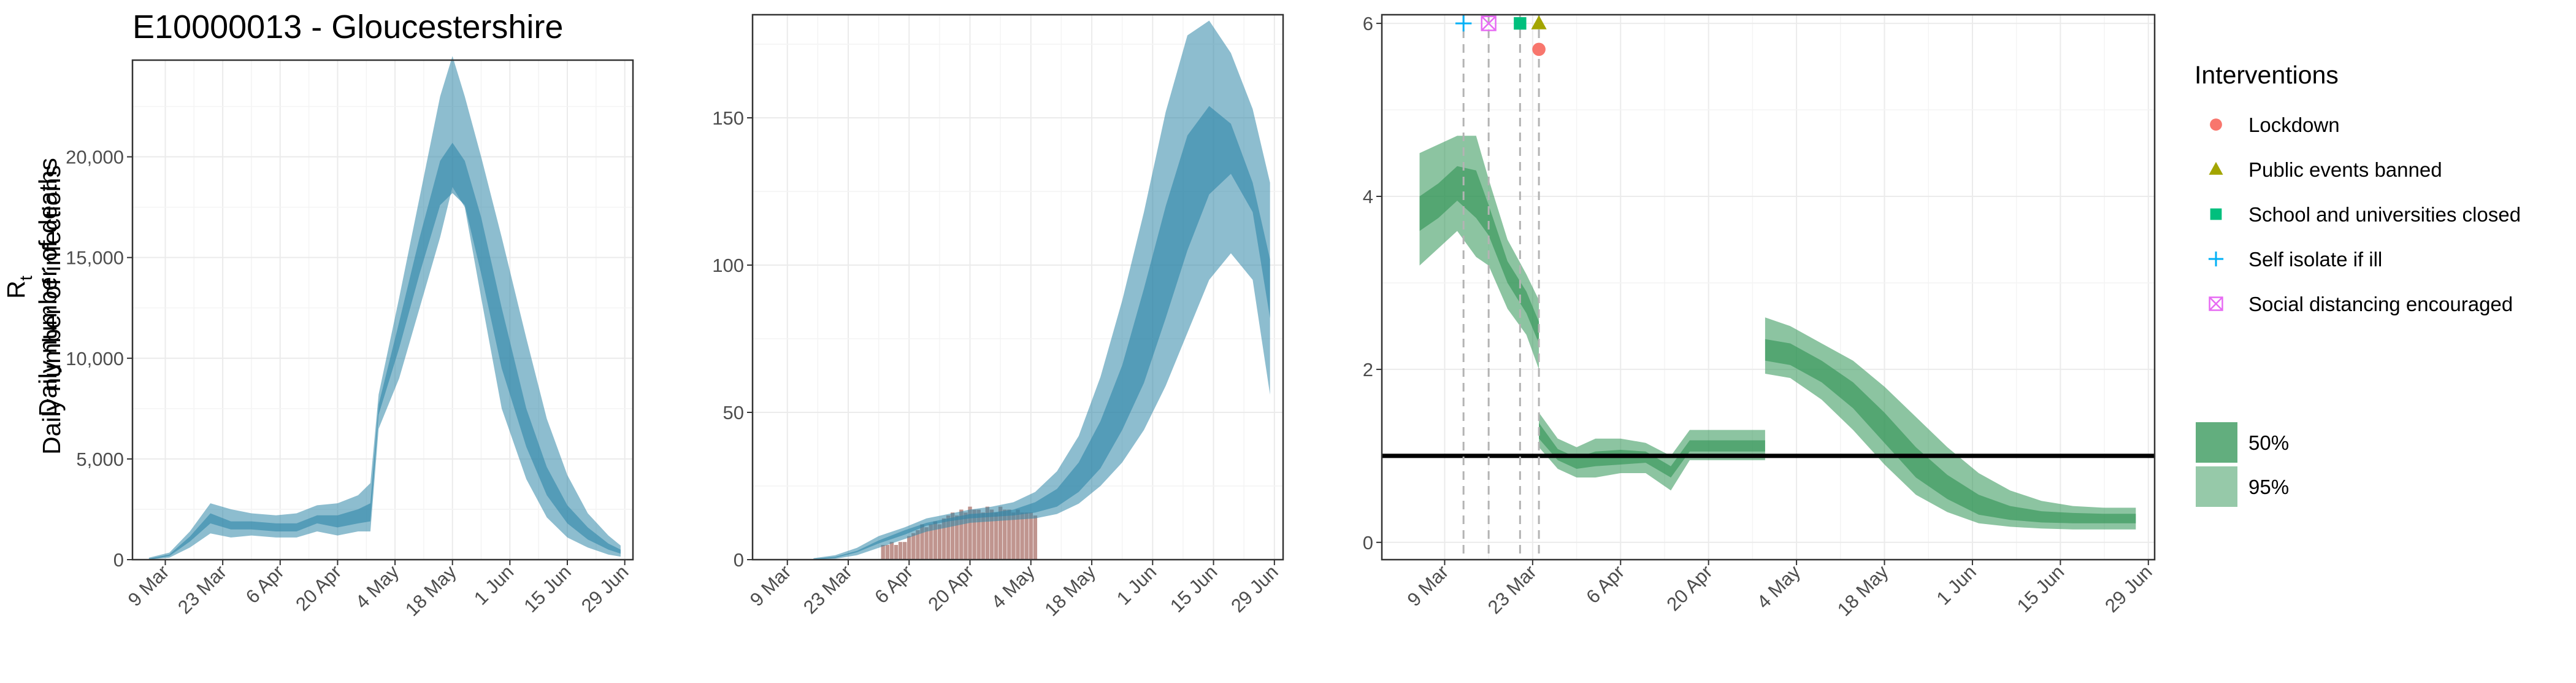 The image size is (2576, 683). What do you see at coordinates (1368, 370) in the screenshot?
I see `y-tick-label: 2` at bounding box center [1368, 370].